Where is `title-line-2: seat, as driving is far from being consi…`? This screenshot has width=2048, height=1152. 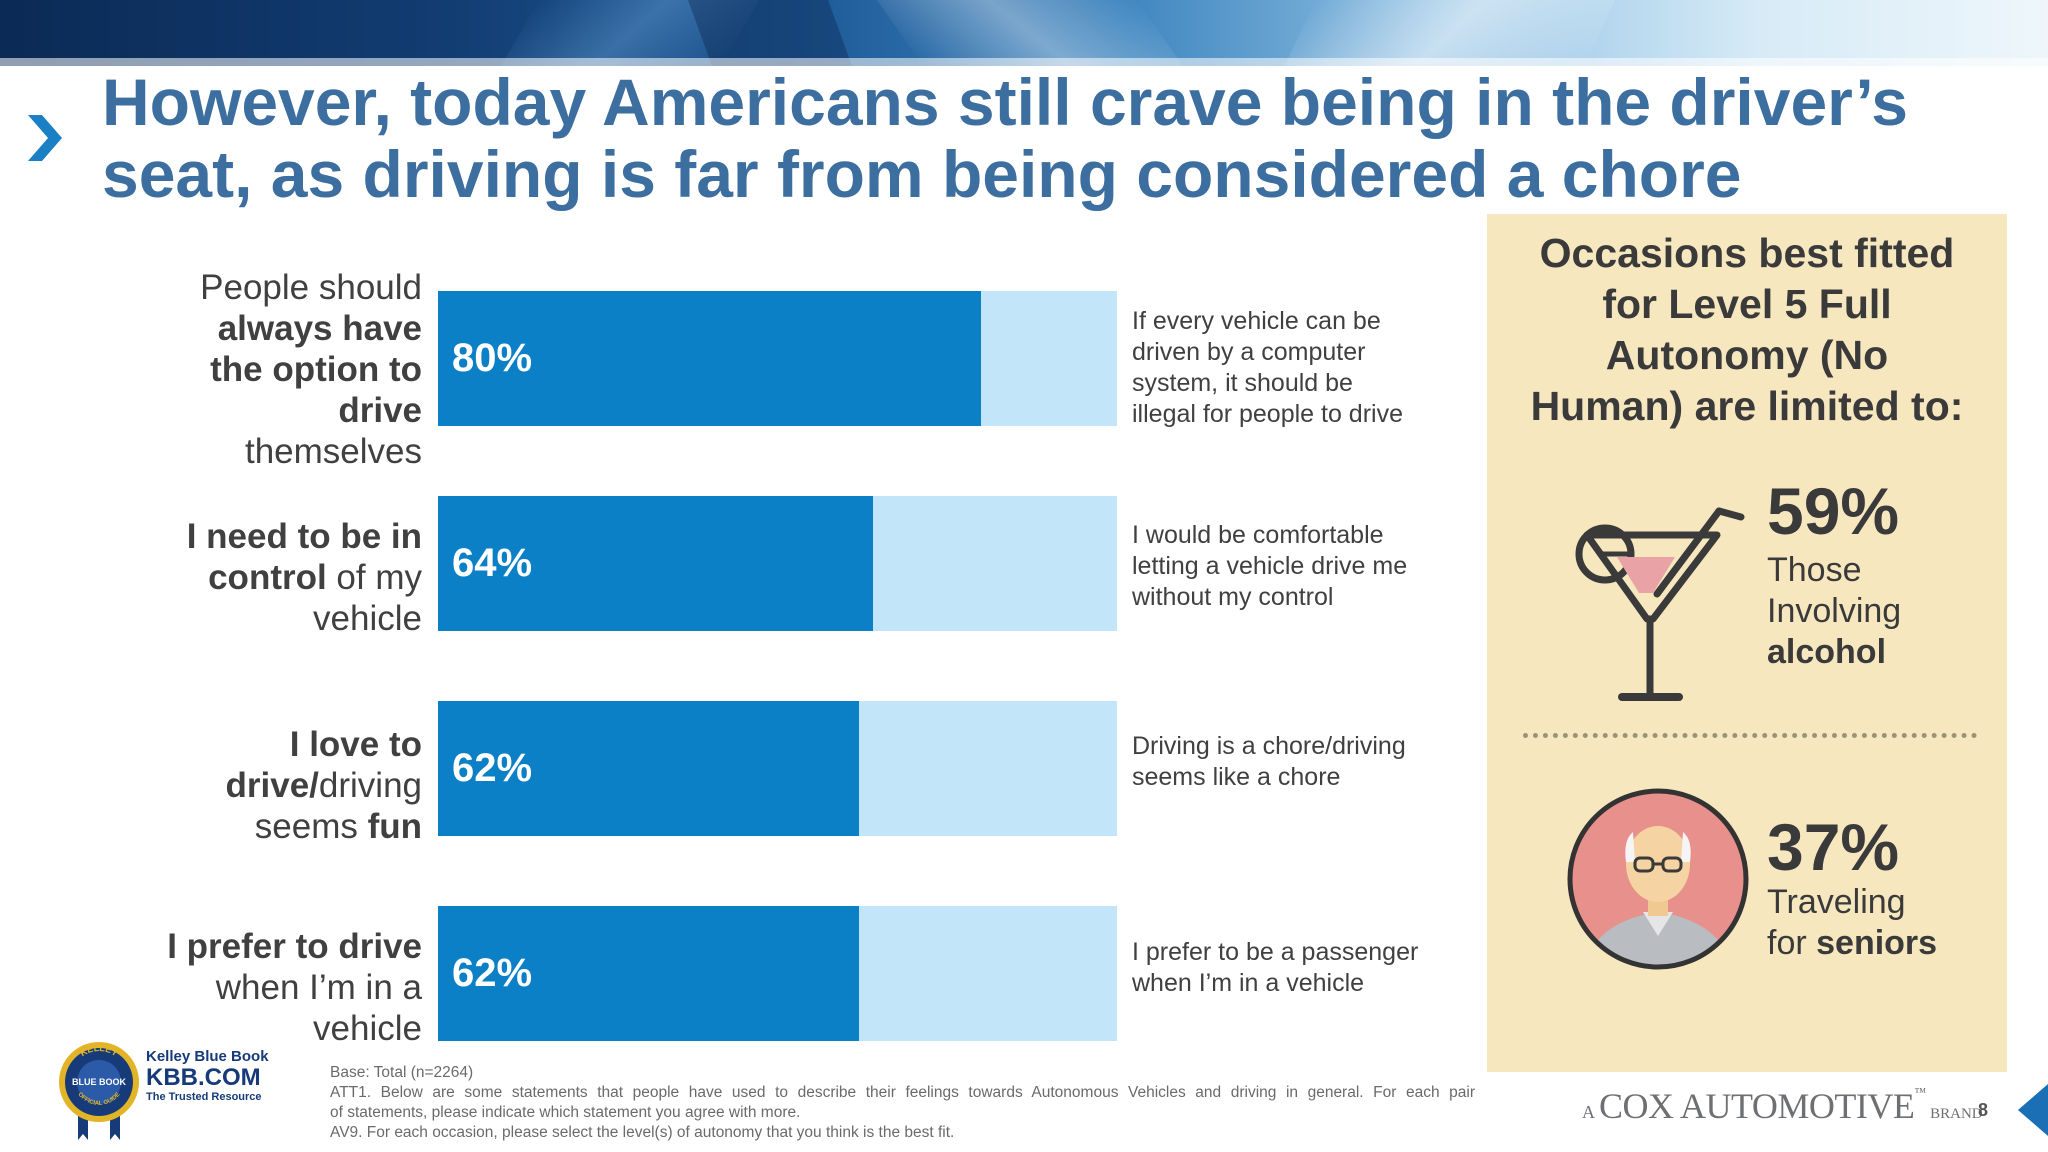
title-line-2: seat, as driving is far from being consi… is located at coordinates (922, 174).